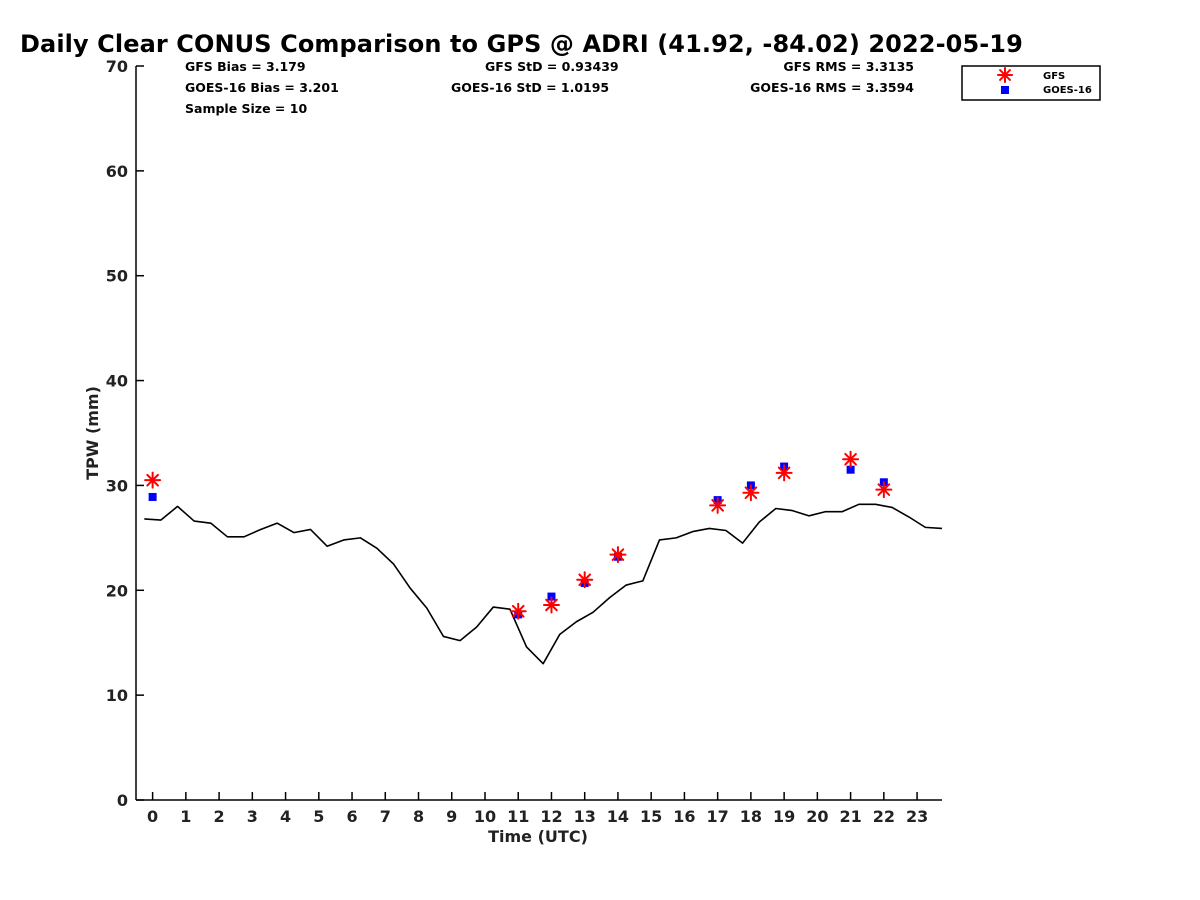 The height and width of the screenshot is (900, 1200). Describe the element at coordinates (585, 816) in the screenshot. I see `x-tick-label: 13` at that location.